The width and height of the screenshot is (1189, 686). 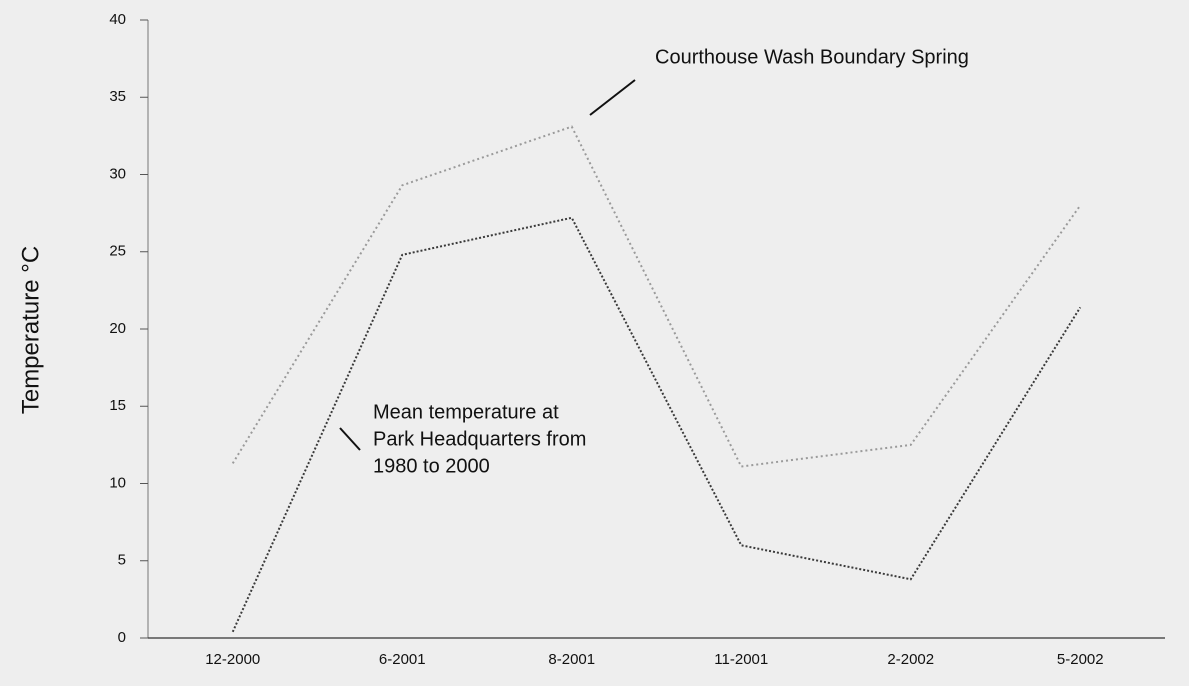 What do you see at coordinates (431, 466) in the screenshot?
I see `annotation: 1980 to 2000` at bounding box center [431, 466].